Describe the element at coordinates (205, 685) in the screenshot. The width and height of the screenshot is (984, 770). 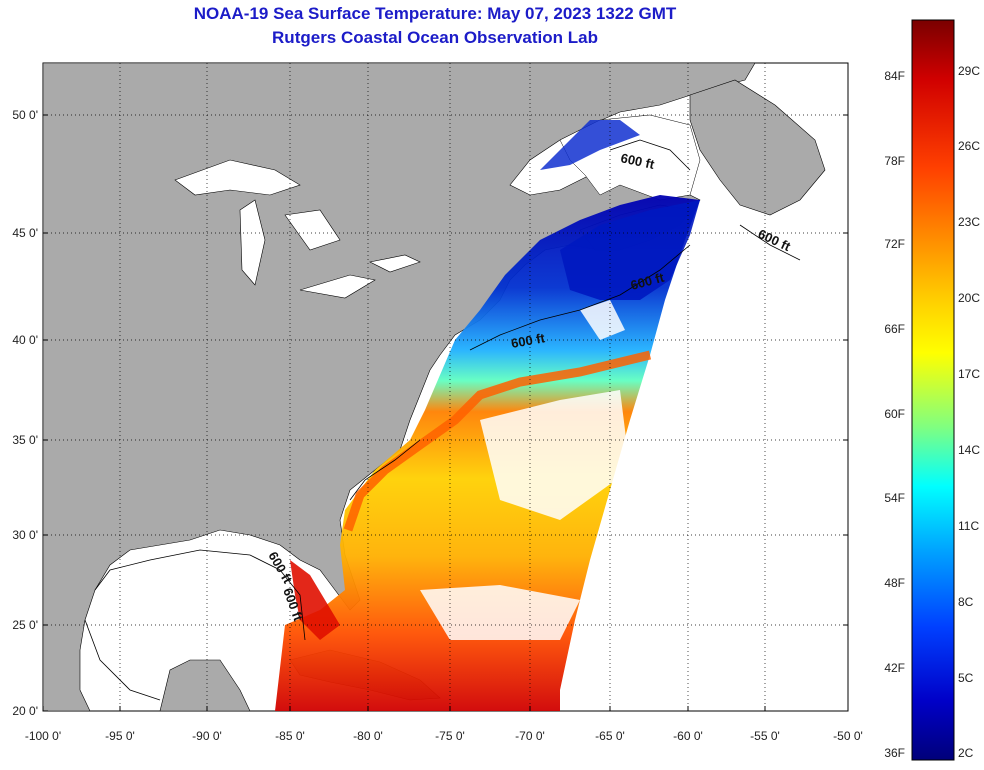
I see `yucatan-peninsula` at that location.